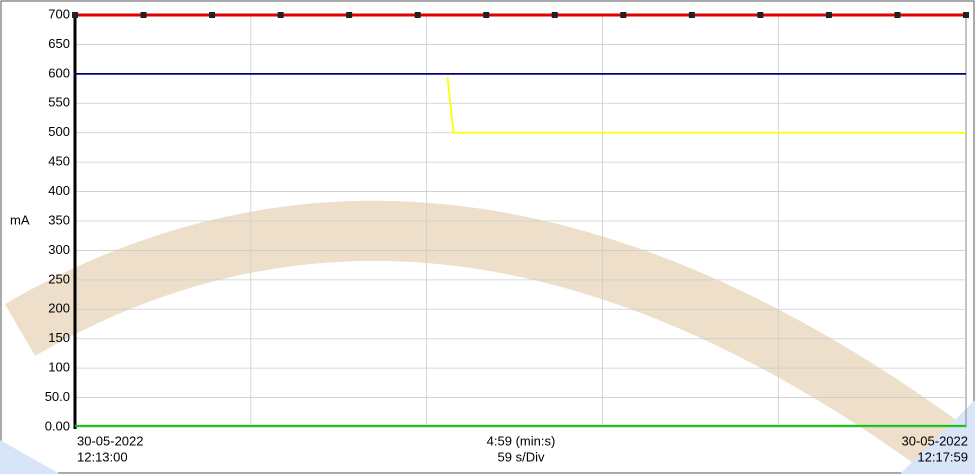 The height and width of the screenshot is (474, 975). What do you see at coordinates (942, 456) in the screenshot?
I see `end-time: 12:17:59` at bounding box center [942, 456].